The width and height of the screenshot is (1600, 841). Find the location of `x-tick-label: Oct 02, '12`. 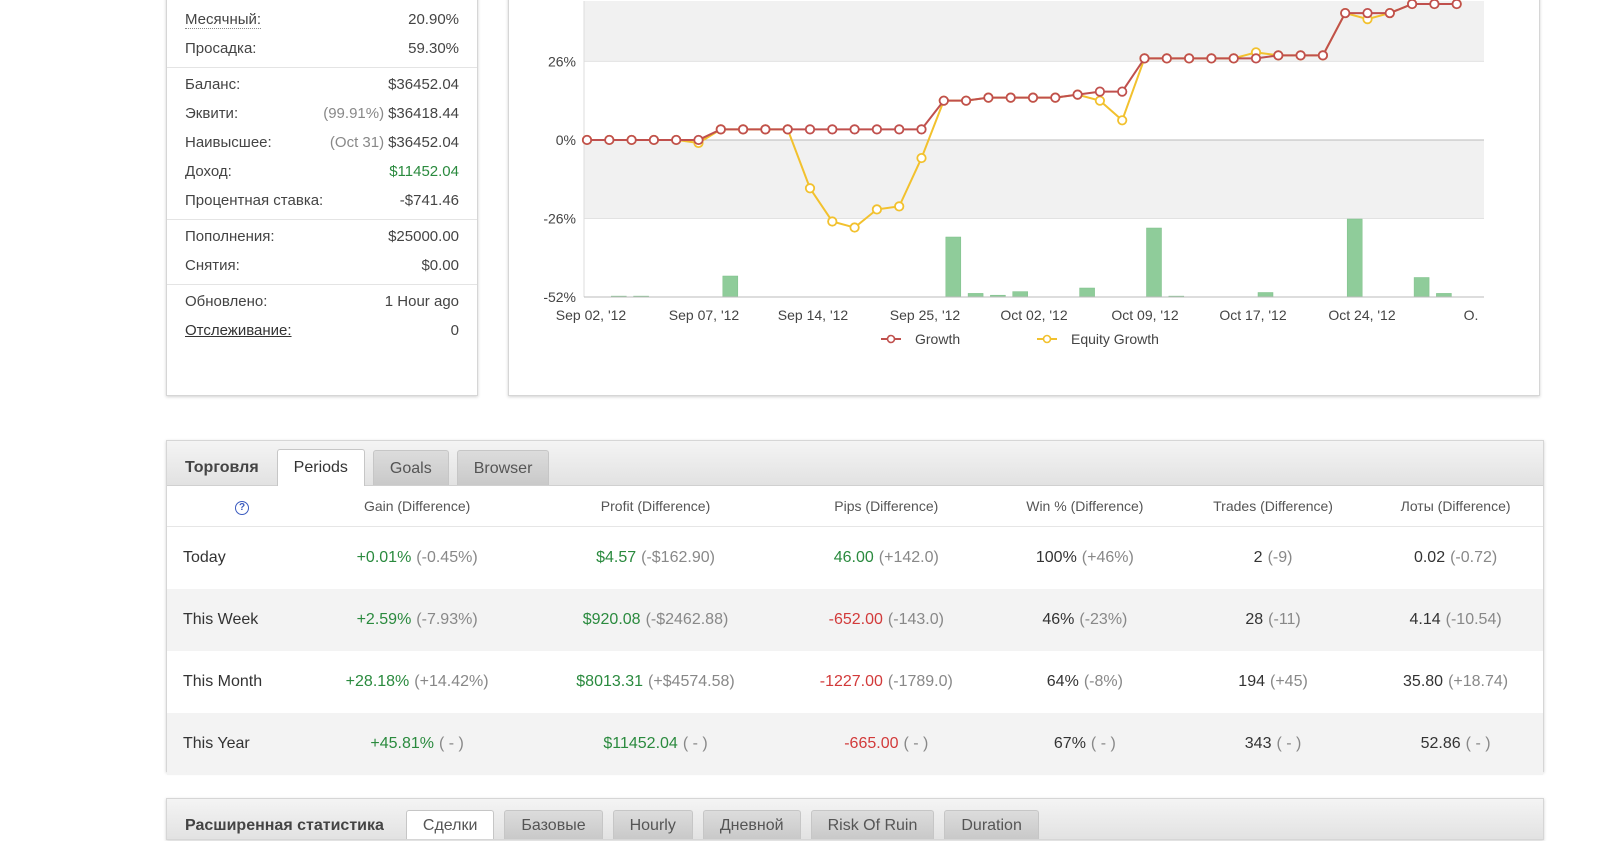

x-tick-label: Oct 02, '12 is located at coordinates (1033, 315).